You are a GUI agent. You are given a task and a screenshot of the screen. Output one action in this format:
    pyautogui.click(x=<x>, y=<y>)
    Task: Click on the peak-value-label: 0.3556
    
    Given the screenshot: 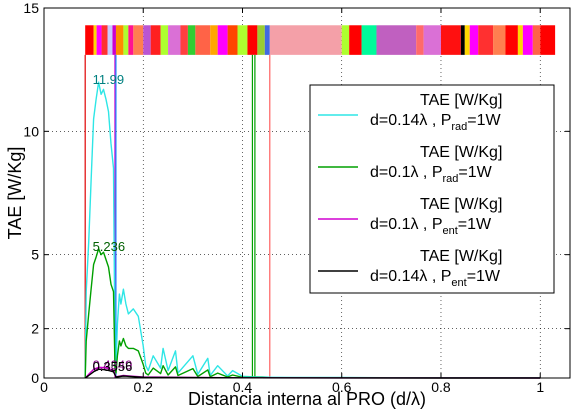 What is the action you would take?
    pyautogui.click(x=113, y=366)
    